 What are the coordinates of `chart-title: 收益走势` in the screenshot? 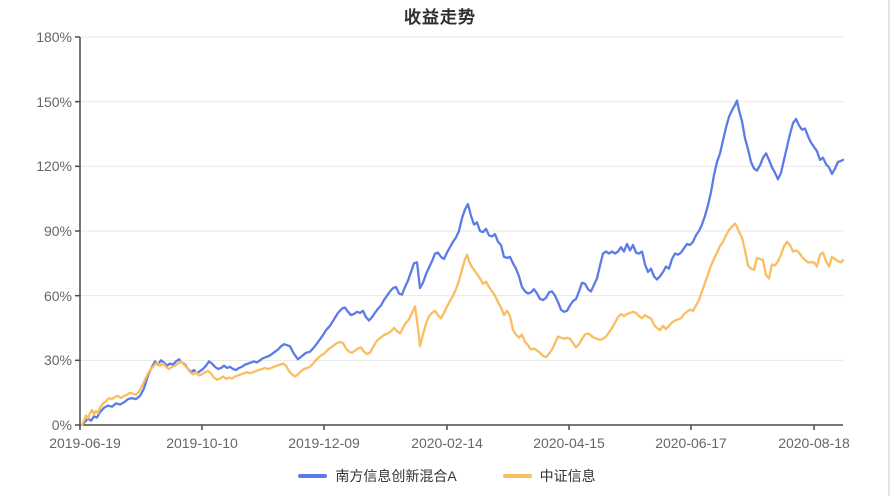 It's located at (440, 17).